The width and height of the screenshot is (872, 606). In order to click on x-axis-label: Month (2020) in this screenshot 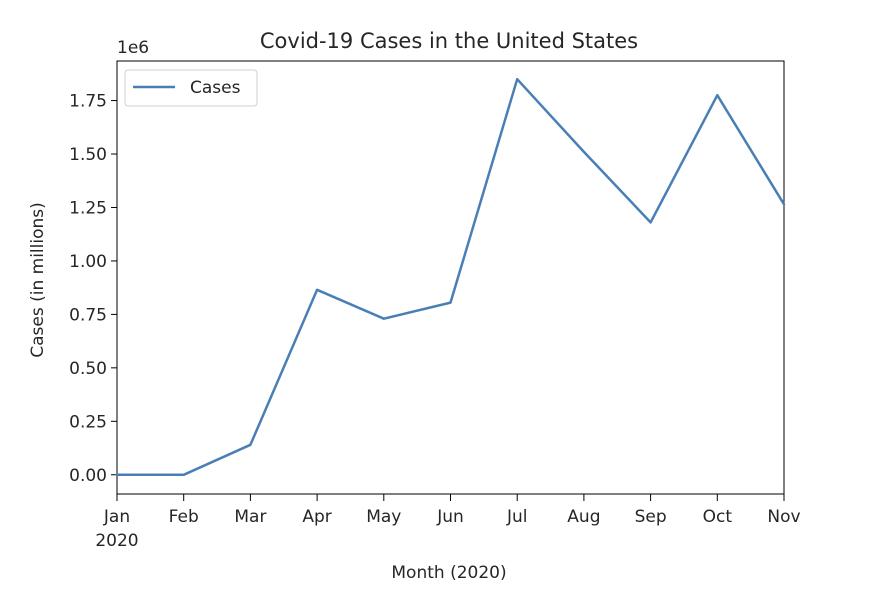, I will do `click(448, 573)`.